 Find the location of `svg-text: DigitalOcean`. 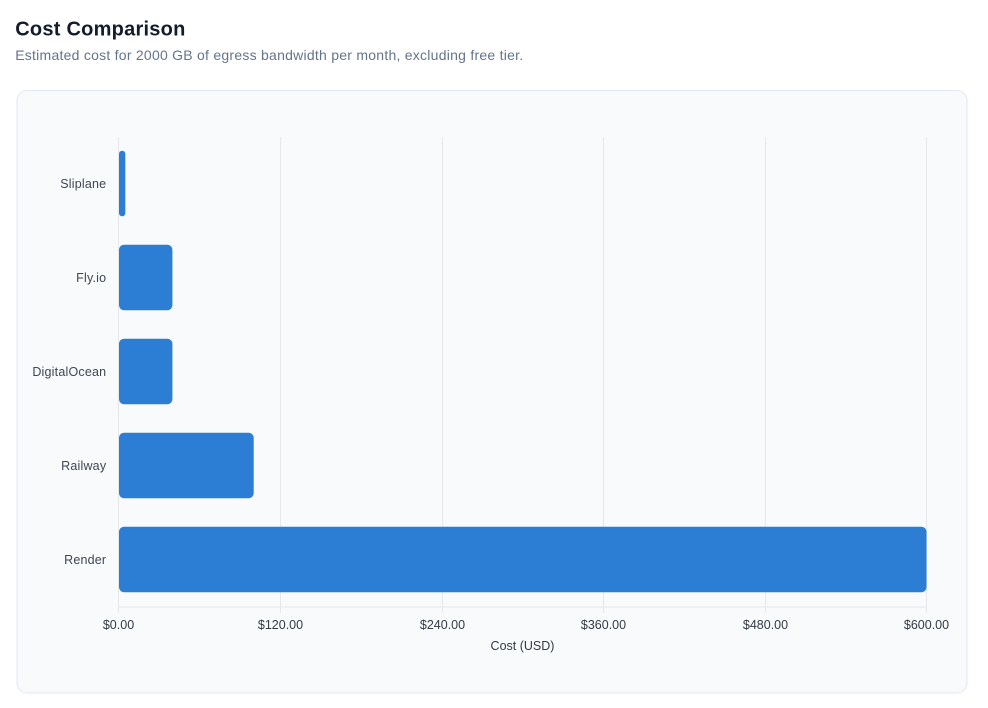

svg-text: DigitalOcean is located at coordinates (69, 372).